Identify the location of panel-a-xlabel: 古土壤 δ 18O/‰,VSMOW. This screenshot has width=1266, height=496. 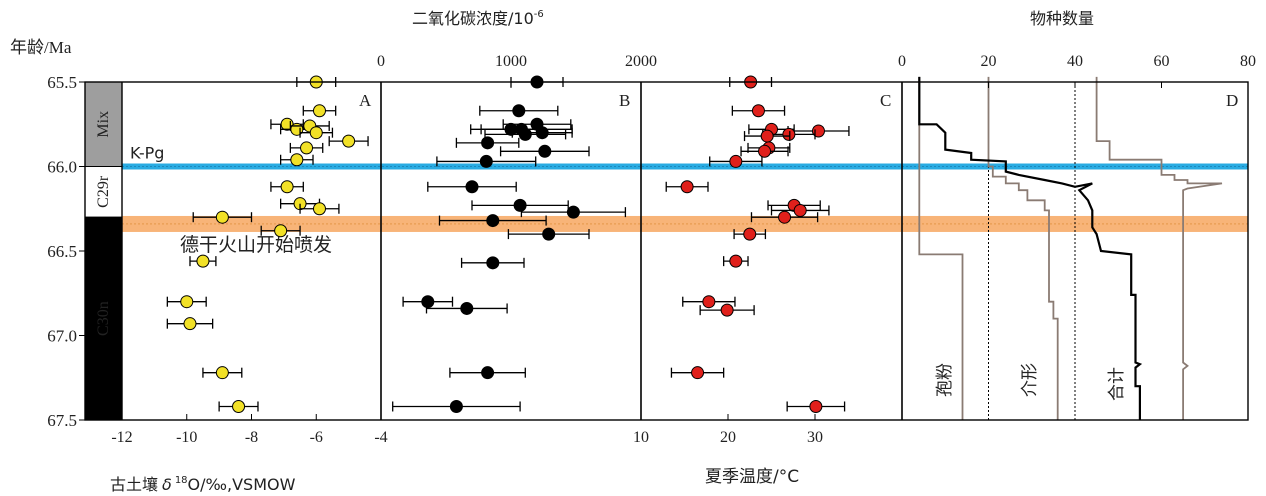
(203, 484).